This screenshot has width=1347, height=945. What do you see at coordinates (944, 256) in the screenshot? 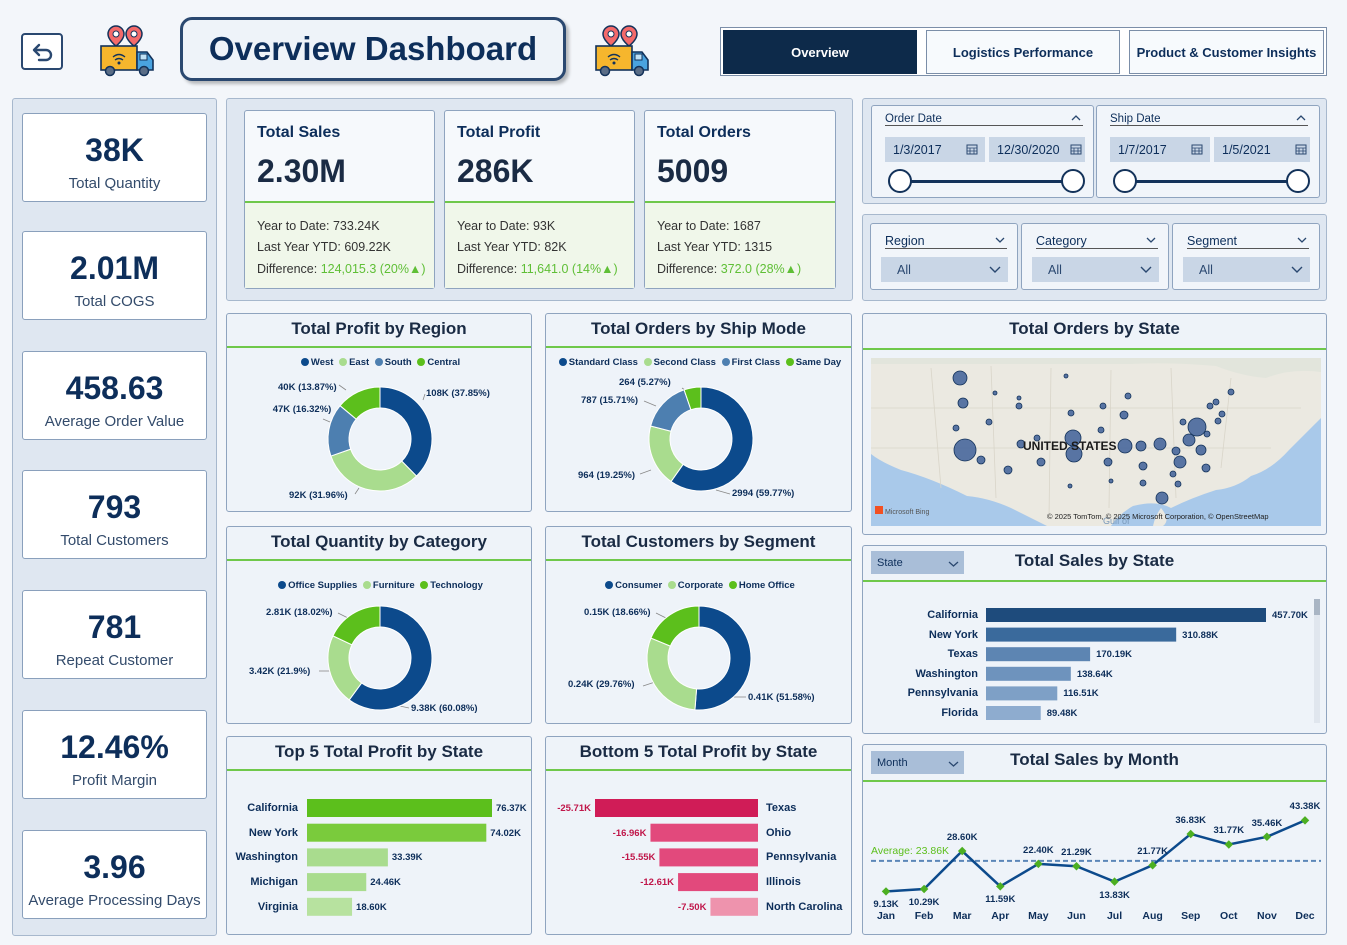
I see `region-slicer: Region All` at bounding box center [944, 256].